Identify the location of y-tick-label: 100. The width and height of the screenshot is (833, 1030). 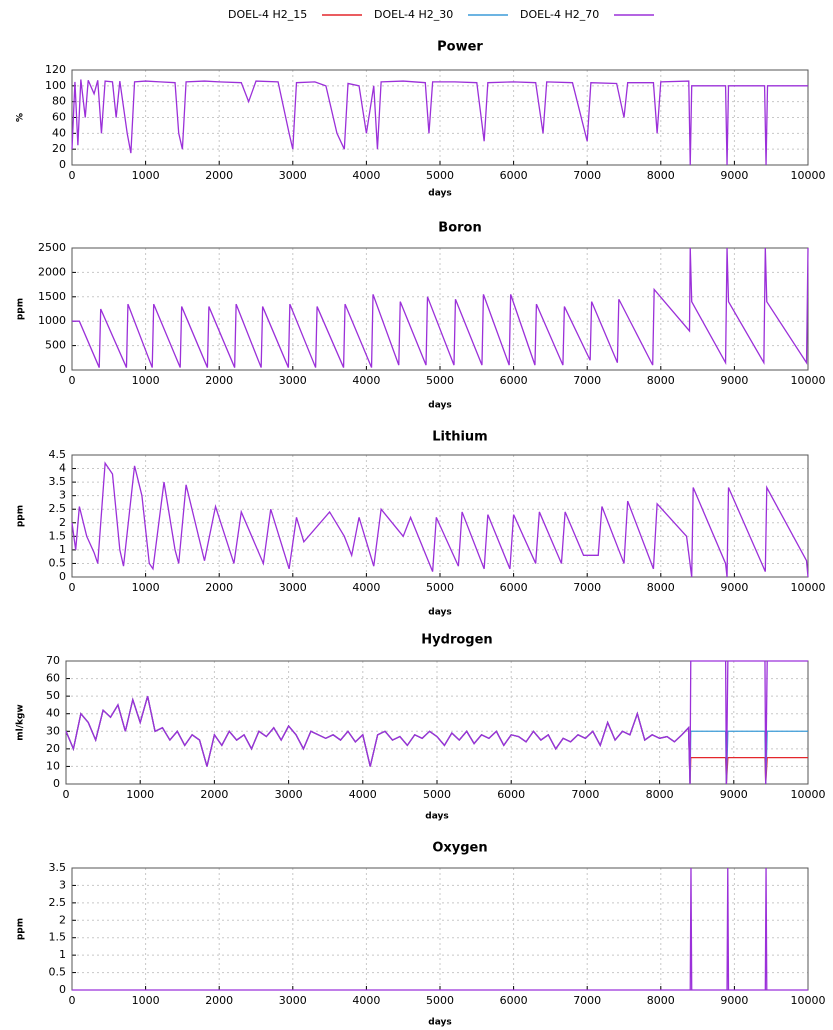
(55, 85).